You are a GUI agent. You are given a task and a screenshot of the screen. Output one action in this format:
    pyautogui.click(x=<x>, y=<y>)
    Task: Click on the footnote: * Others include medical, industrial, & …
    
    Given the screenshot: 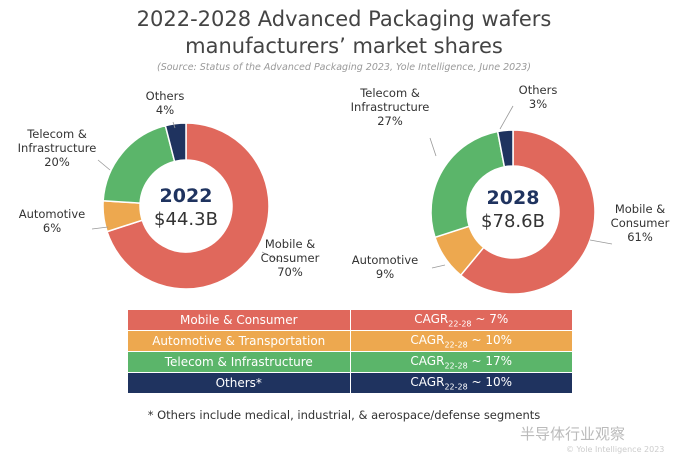 What is the action you would take?
    pyautogui.click(x=344, y=415)
    